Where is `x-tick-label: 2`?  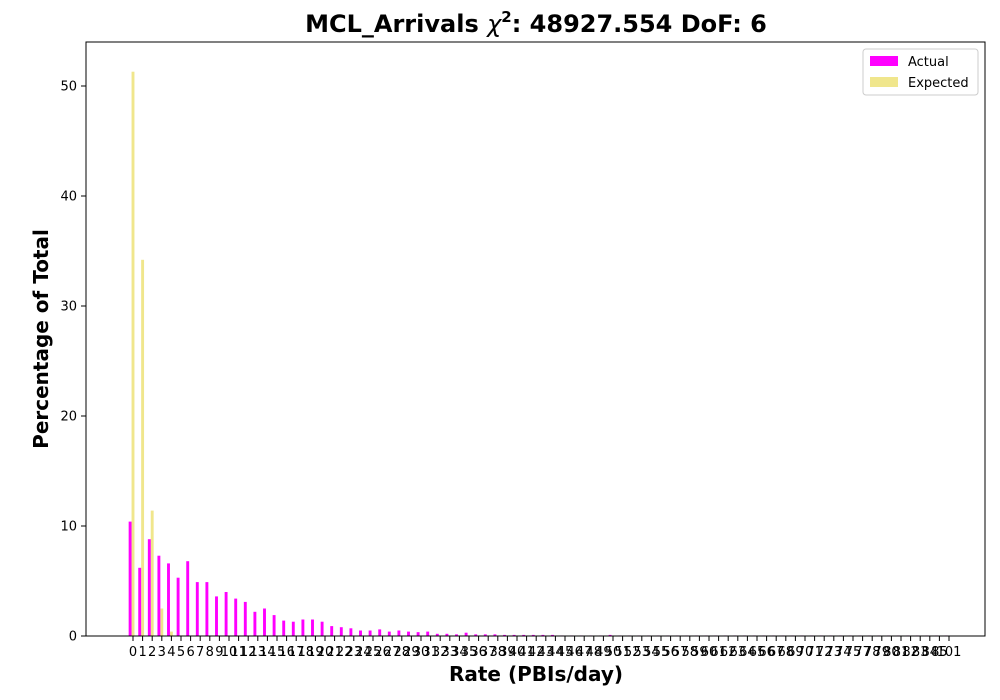 x-tick-label: 2 is located at coordinates (152, 652).